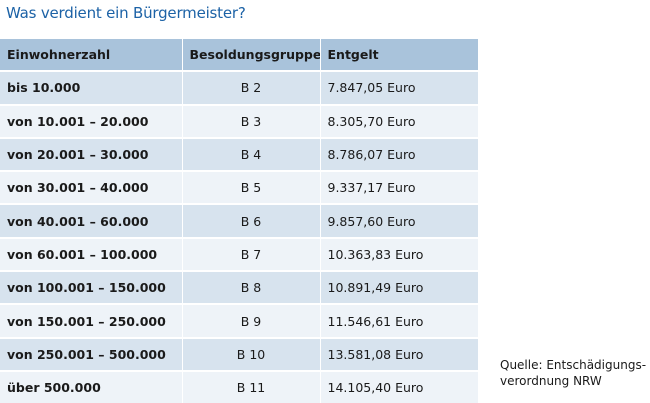 The width and height of the screenshot is (650, 403). Describe the element at coordinates (399, 188) in the screenshot. I see `cell-salary: 9.337,17 Euro` at that location.